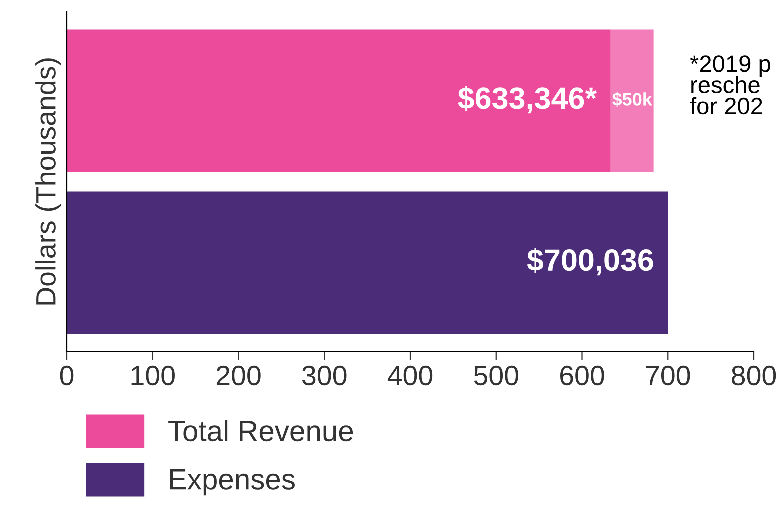  Describe the element at coordinates (632, 100) in the screenshot. I see `data-label: $50k` at that location.